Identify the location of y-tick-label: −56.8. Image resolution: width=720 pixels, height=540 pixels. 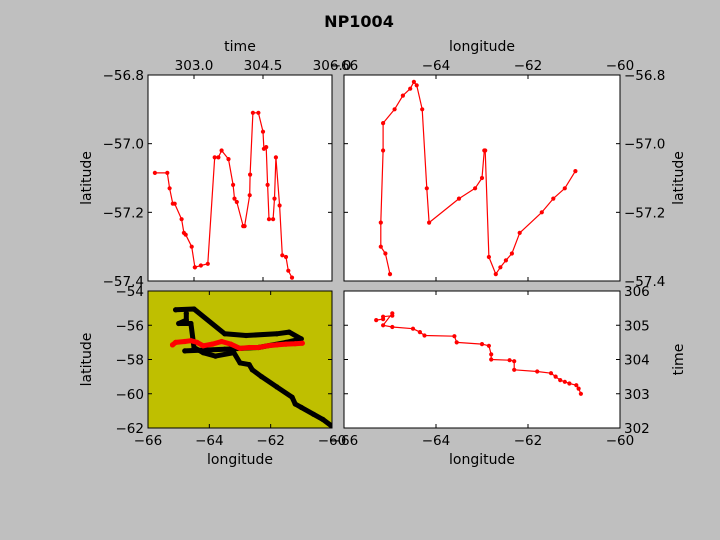
(123, 76).